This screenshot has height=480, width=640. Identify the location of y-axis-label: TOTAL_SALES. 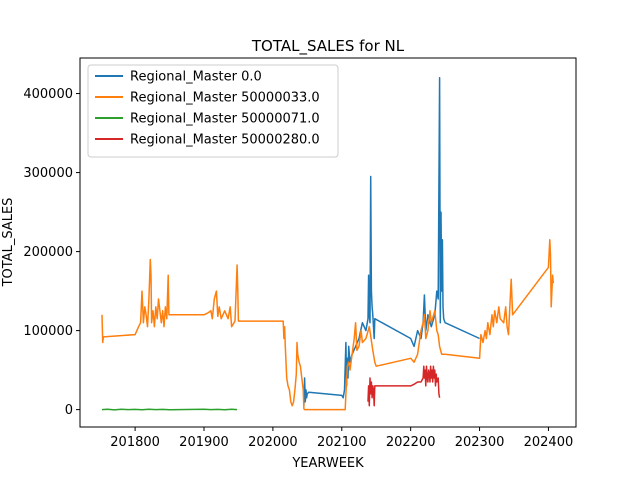
(8, 243).